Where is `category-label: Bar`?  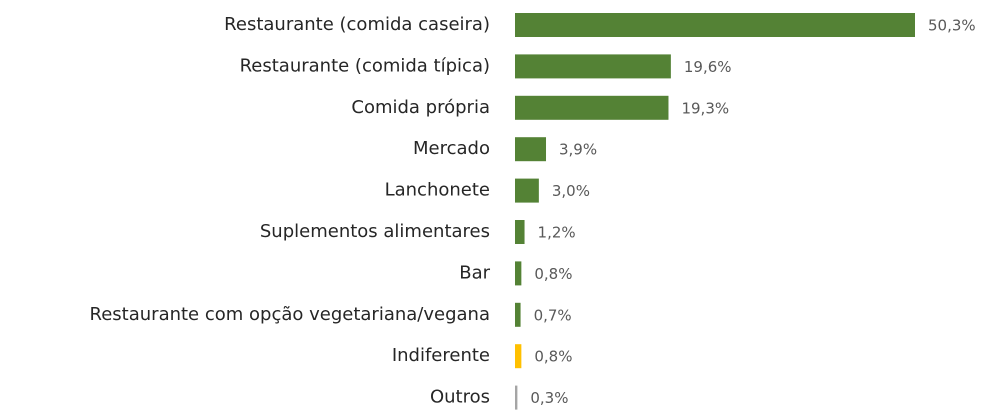 category-label: Bar is located at coordinates (474, 272).